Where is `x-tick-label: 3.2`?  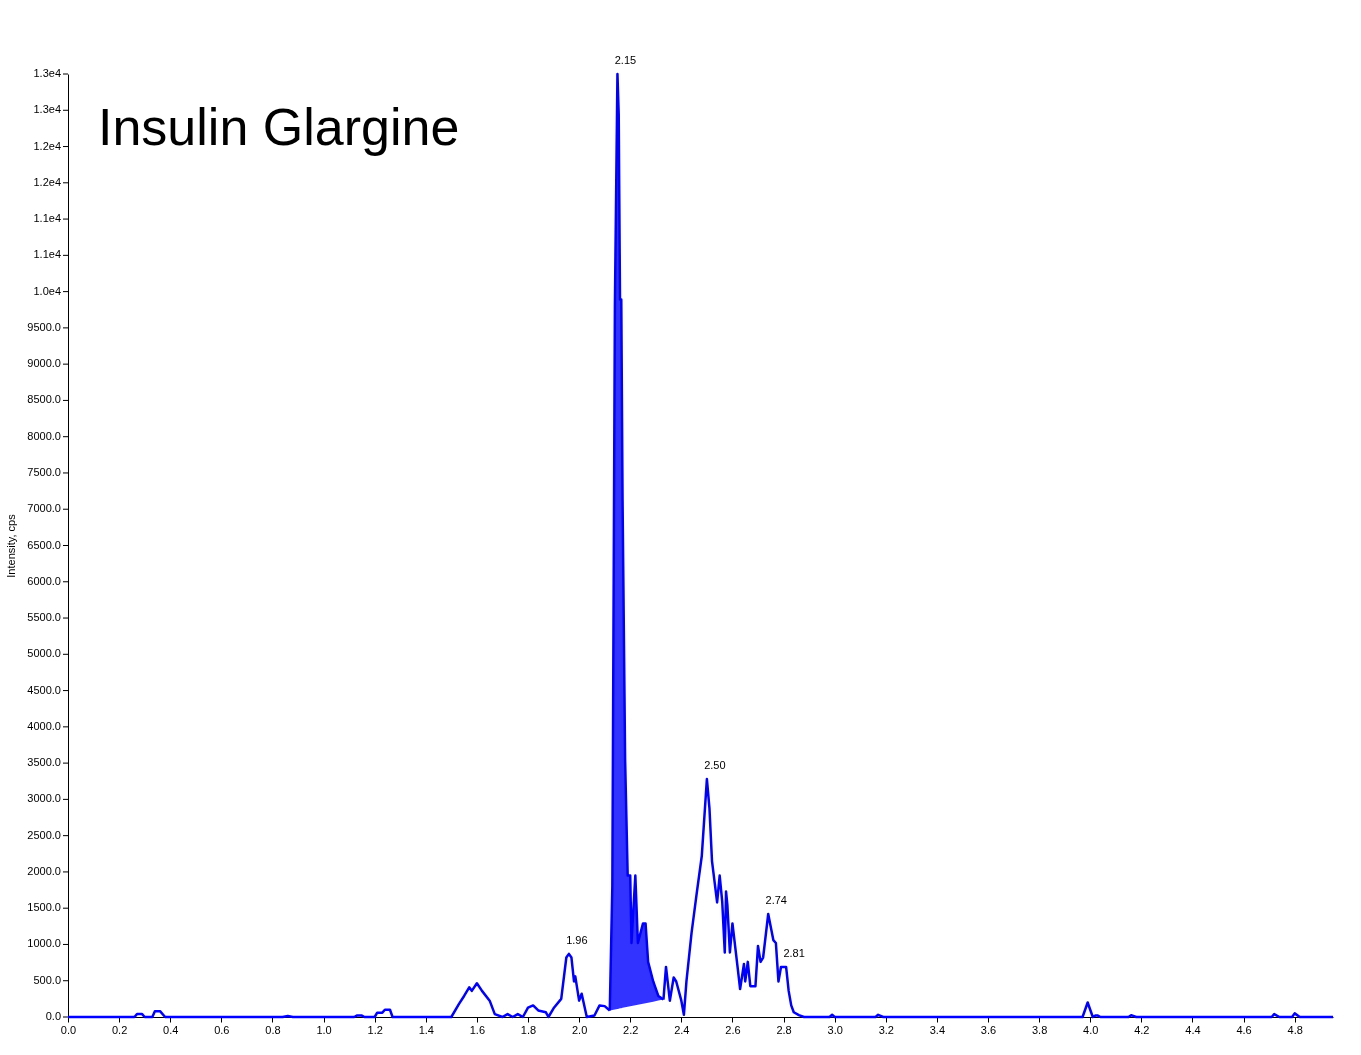
x-tick-label: 3.2 is located at coordinates (886, 1029).